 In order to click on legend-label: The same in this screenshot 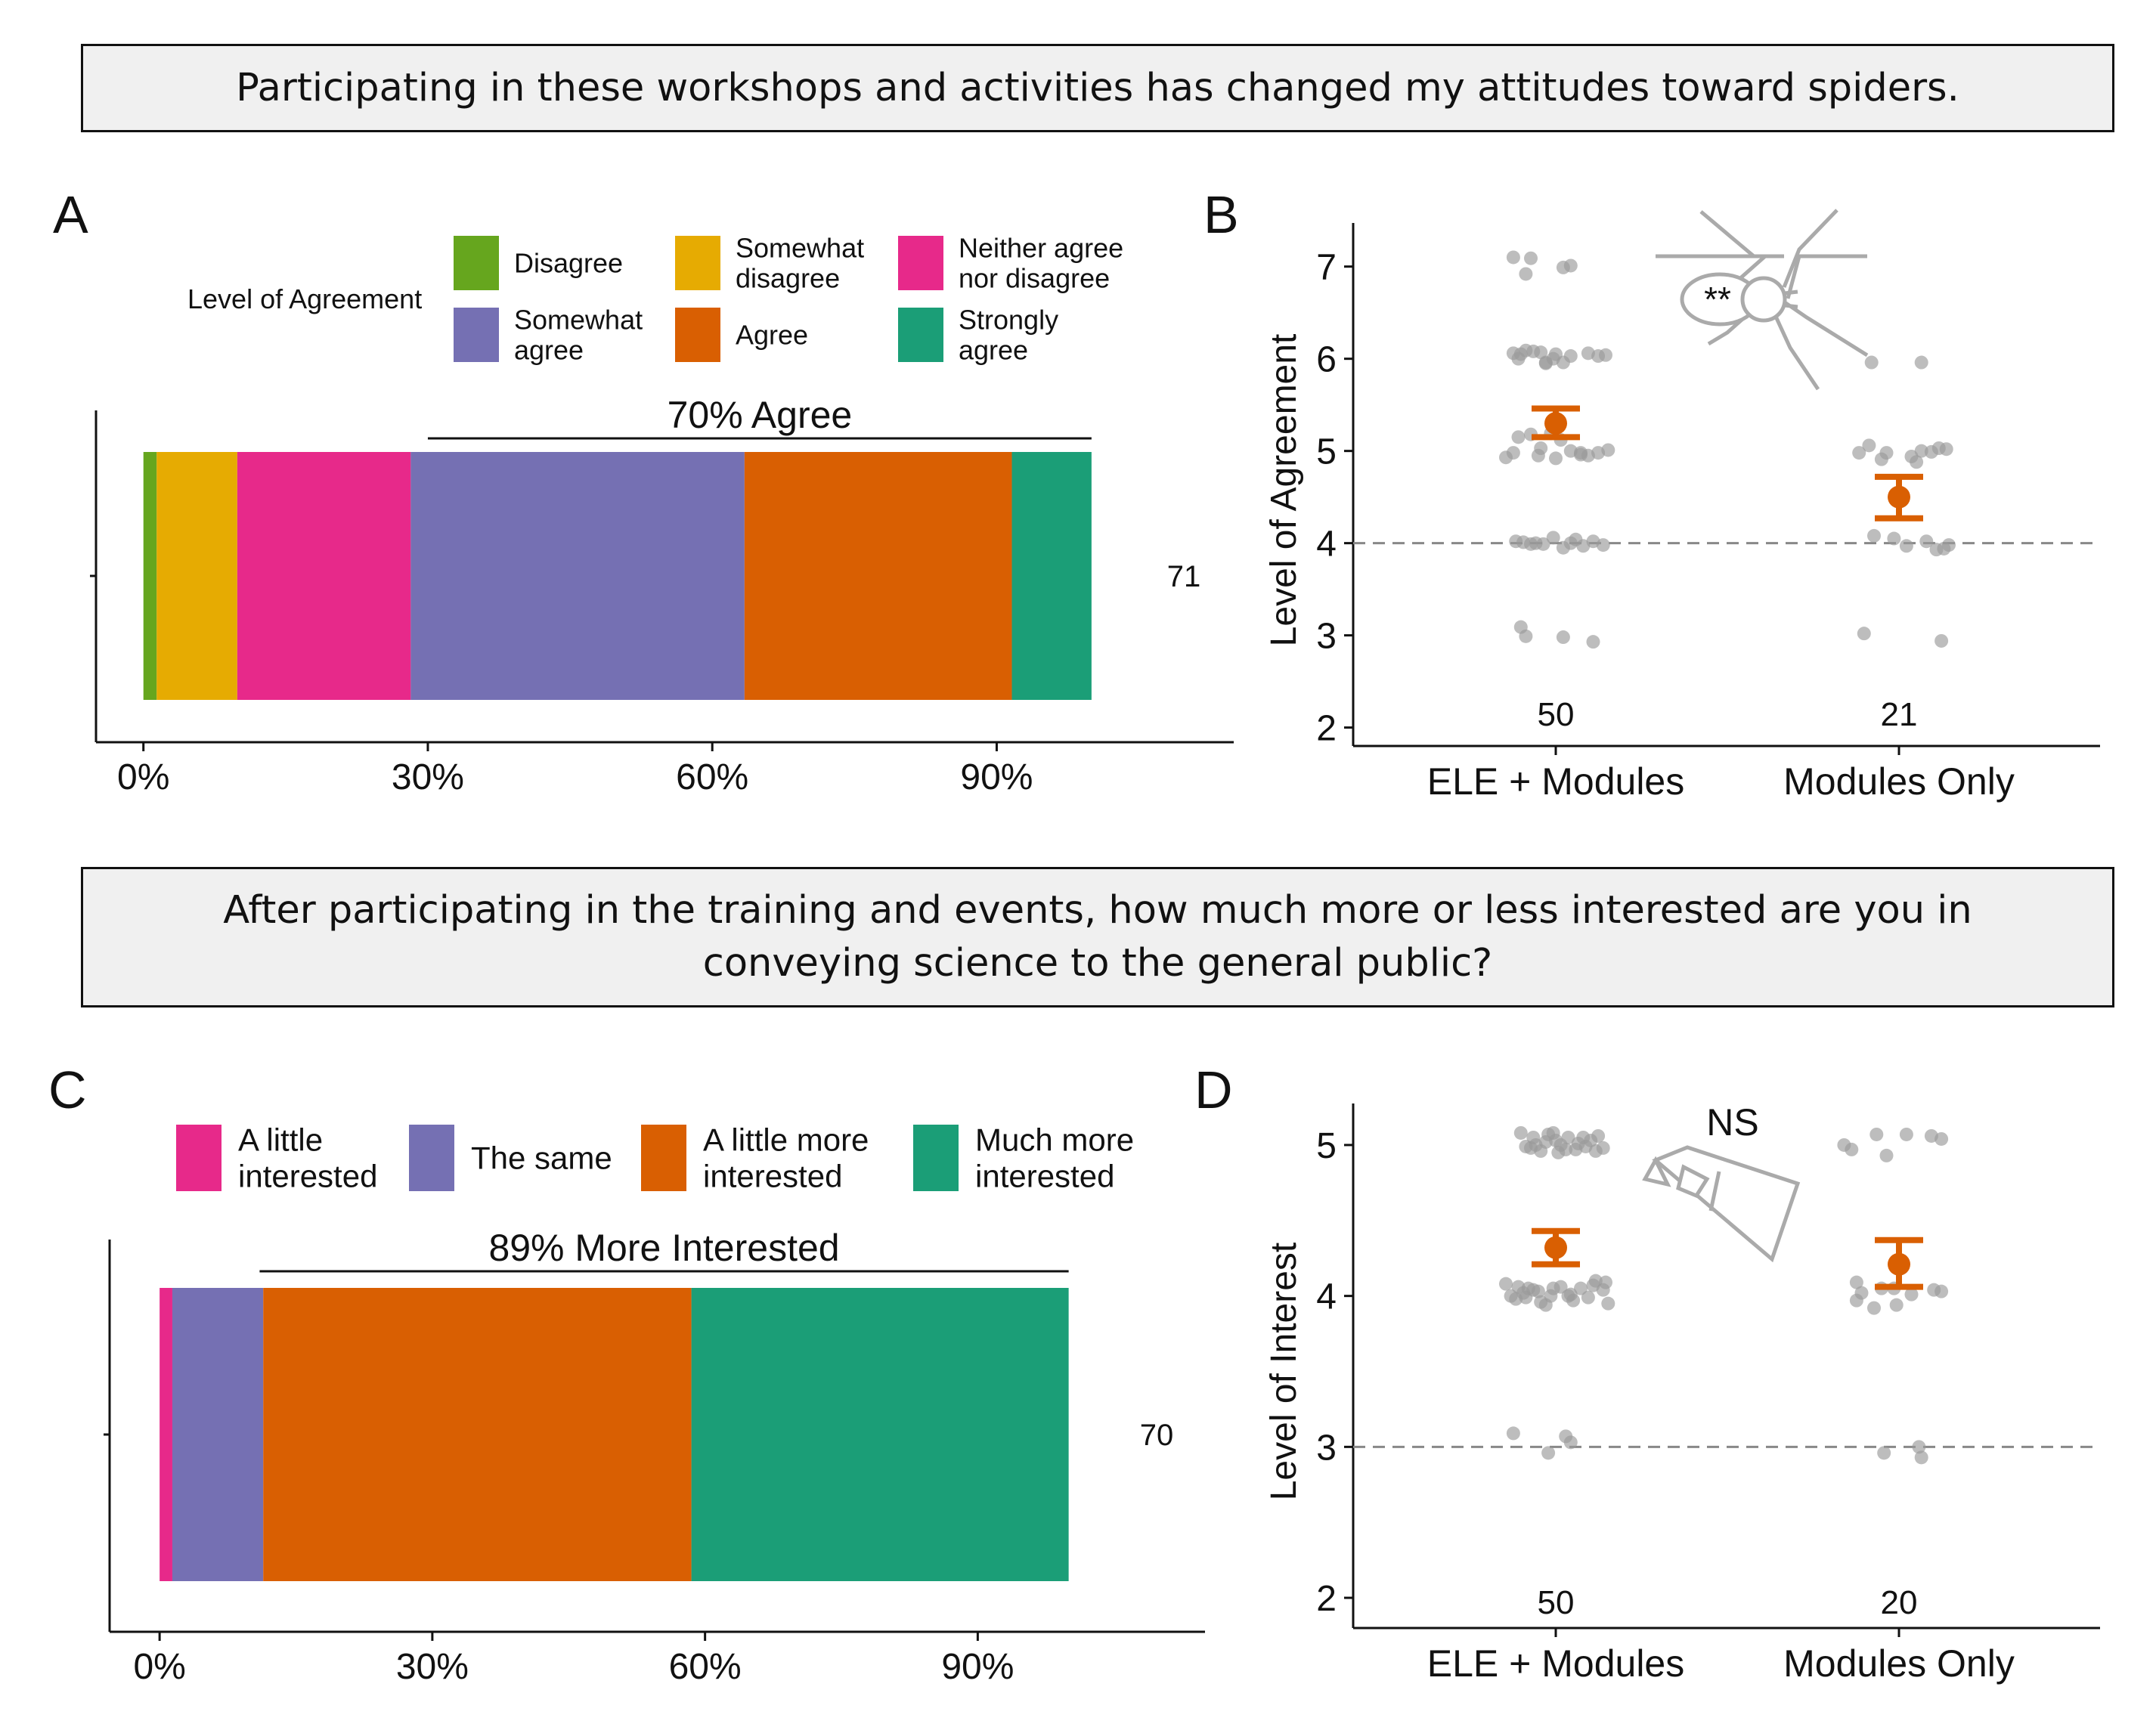, I will do `click(541, 1158)`.